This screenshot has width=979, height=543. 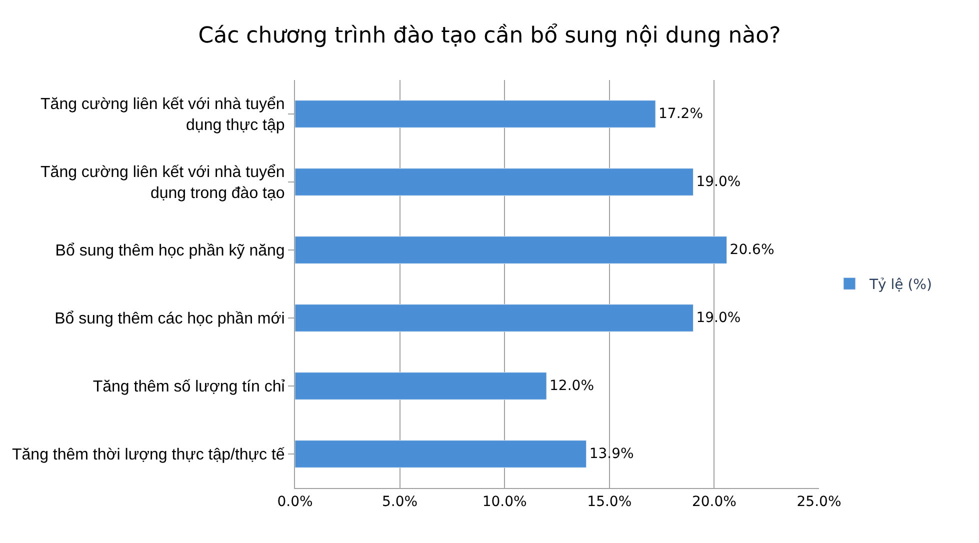 What do you see at coordinates (609, 502) in the screenshot?
I see `x-tick-label: 15.0%` at bounding box center [609, 502].